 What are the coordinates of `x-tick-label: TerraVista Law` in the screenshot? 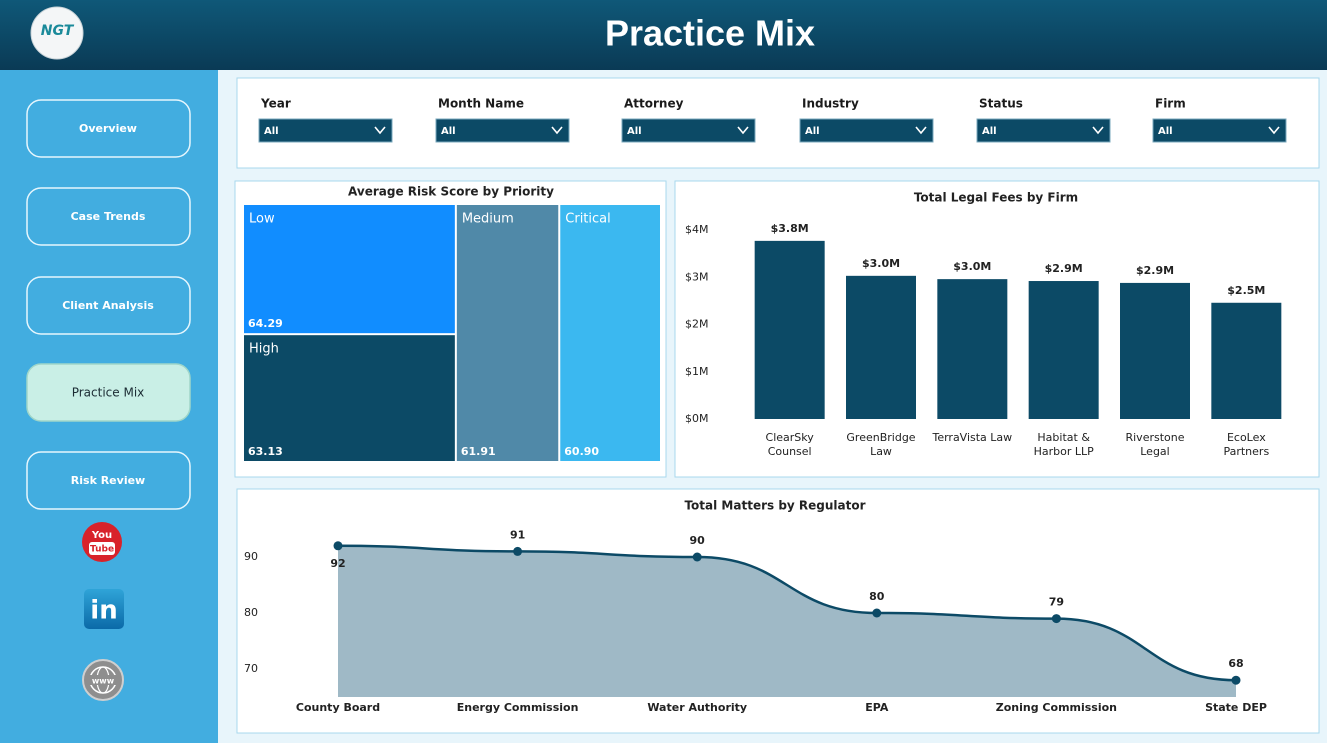 It's located at (971, 437).